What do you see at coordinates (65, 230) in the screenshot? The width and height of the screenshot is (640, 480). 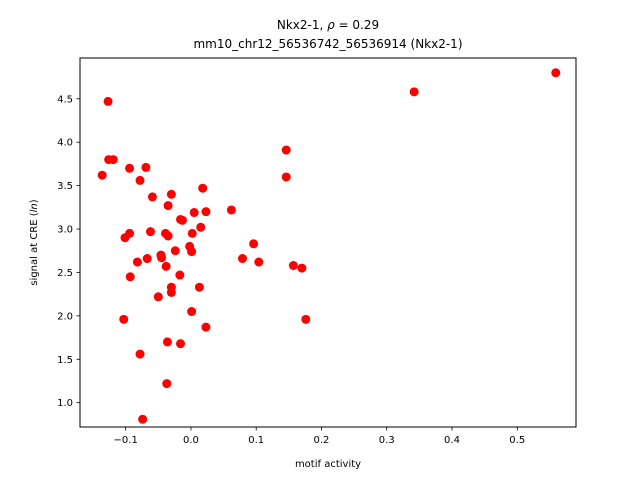 I see `y-tick-label: 3.0` at bounding box center [65, 230].